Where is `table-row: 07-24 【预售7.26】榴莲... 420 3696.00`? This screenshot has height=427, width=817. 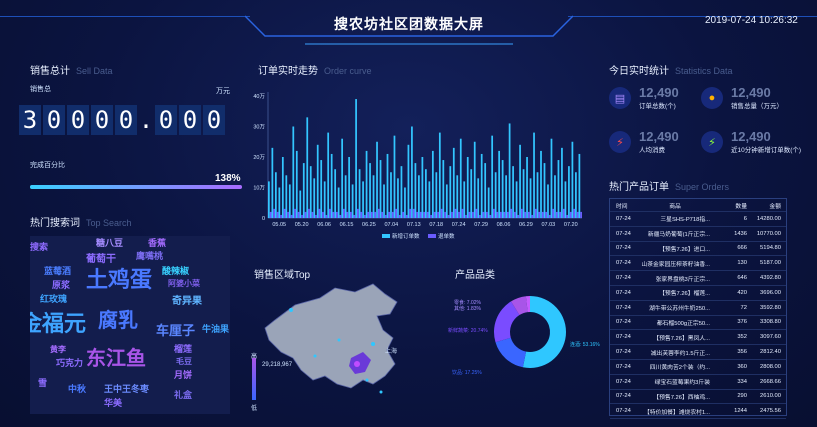
table-row: 07-24 【预售7.26】榴莲... 420 3696.00 is located at coordinates (698, 293).